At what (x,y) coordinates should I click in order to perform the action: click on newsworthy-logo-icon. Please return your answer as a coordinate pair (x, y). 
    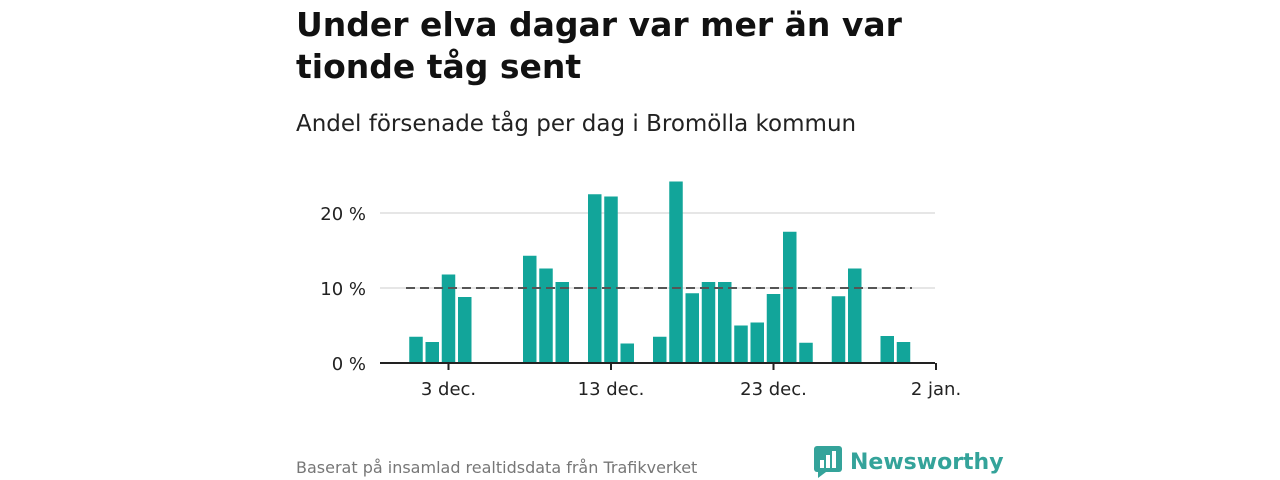
    Looking at the image, I should click on (828, 462).